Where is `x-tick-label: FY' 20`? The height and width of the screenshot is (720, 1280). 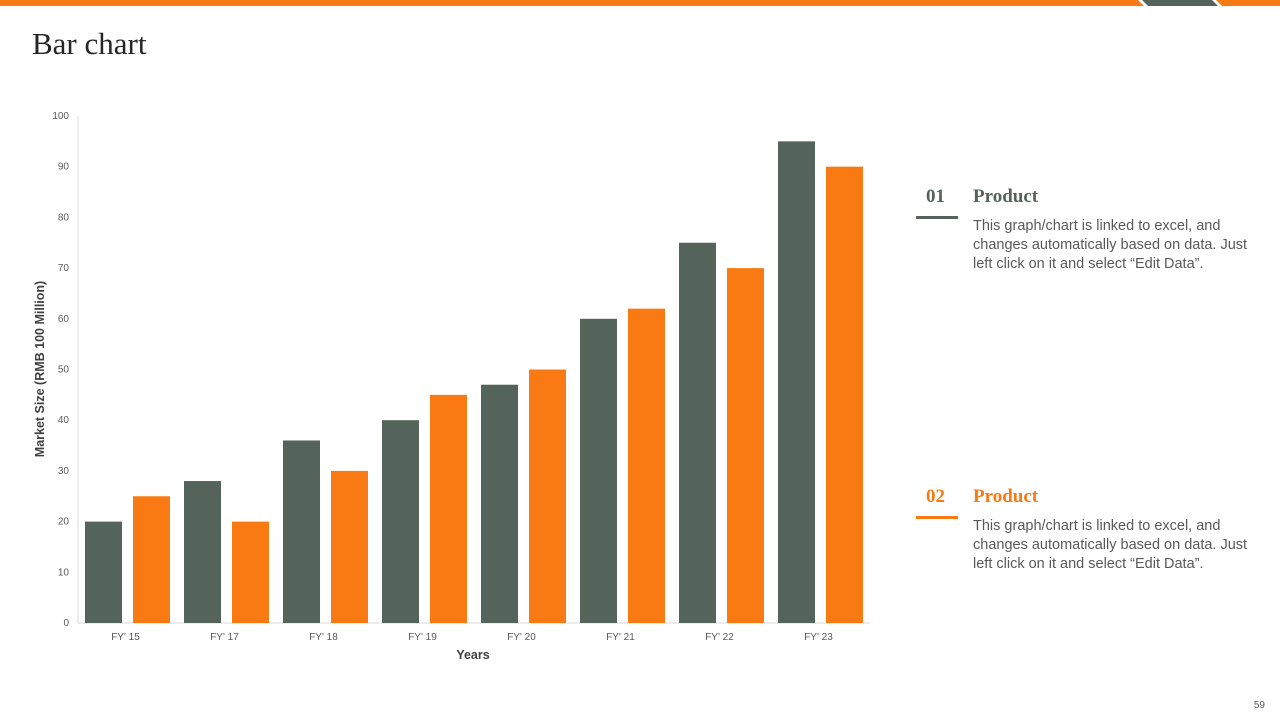
x-tick-label: FY' 20 is located at coordinates (521, 637).